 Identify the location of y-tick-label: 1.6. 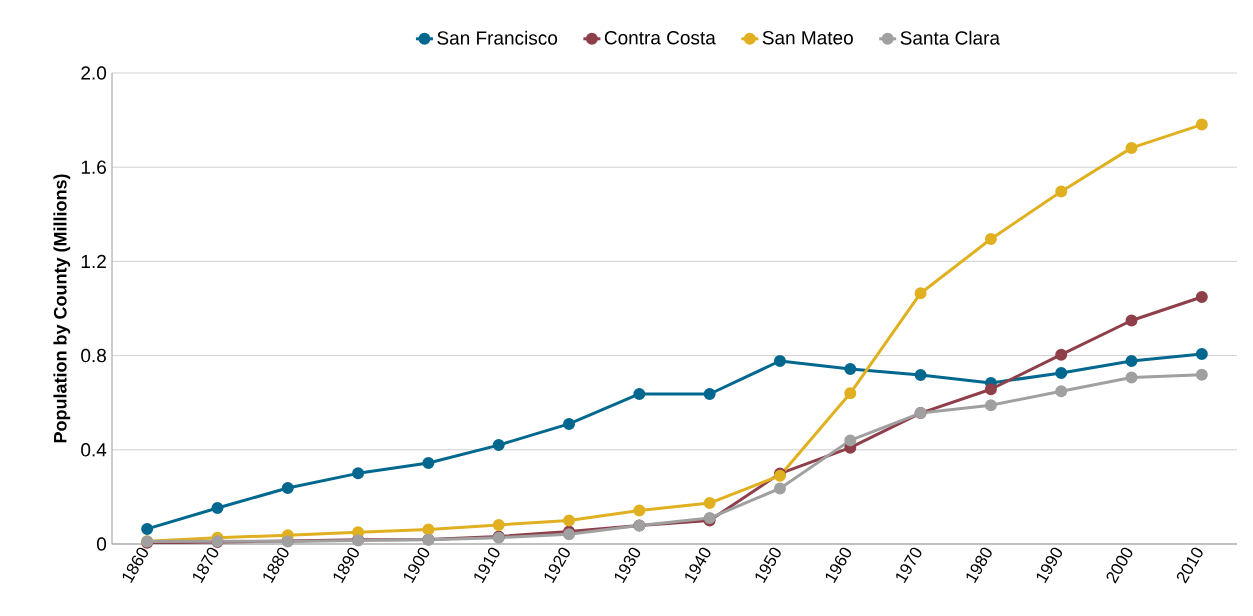
(93, 167).